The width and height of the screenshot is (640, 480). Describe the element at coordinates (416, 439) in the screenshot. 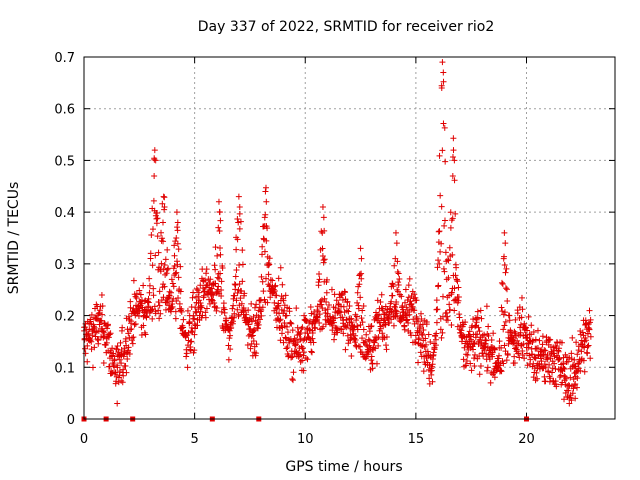

I see `x-tick-label: 15` at that location.